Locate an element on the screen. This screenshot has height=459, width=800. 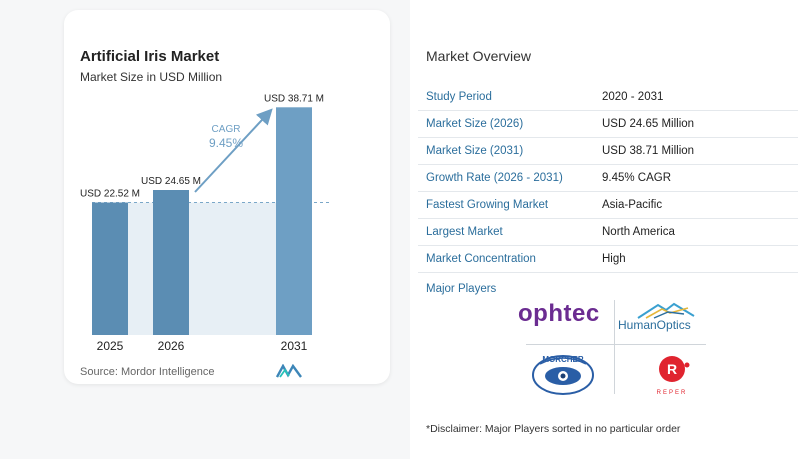
reper-logo: R REPER is located at coordinates (673, 376).